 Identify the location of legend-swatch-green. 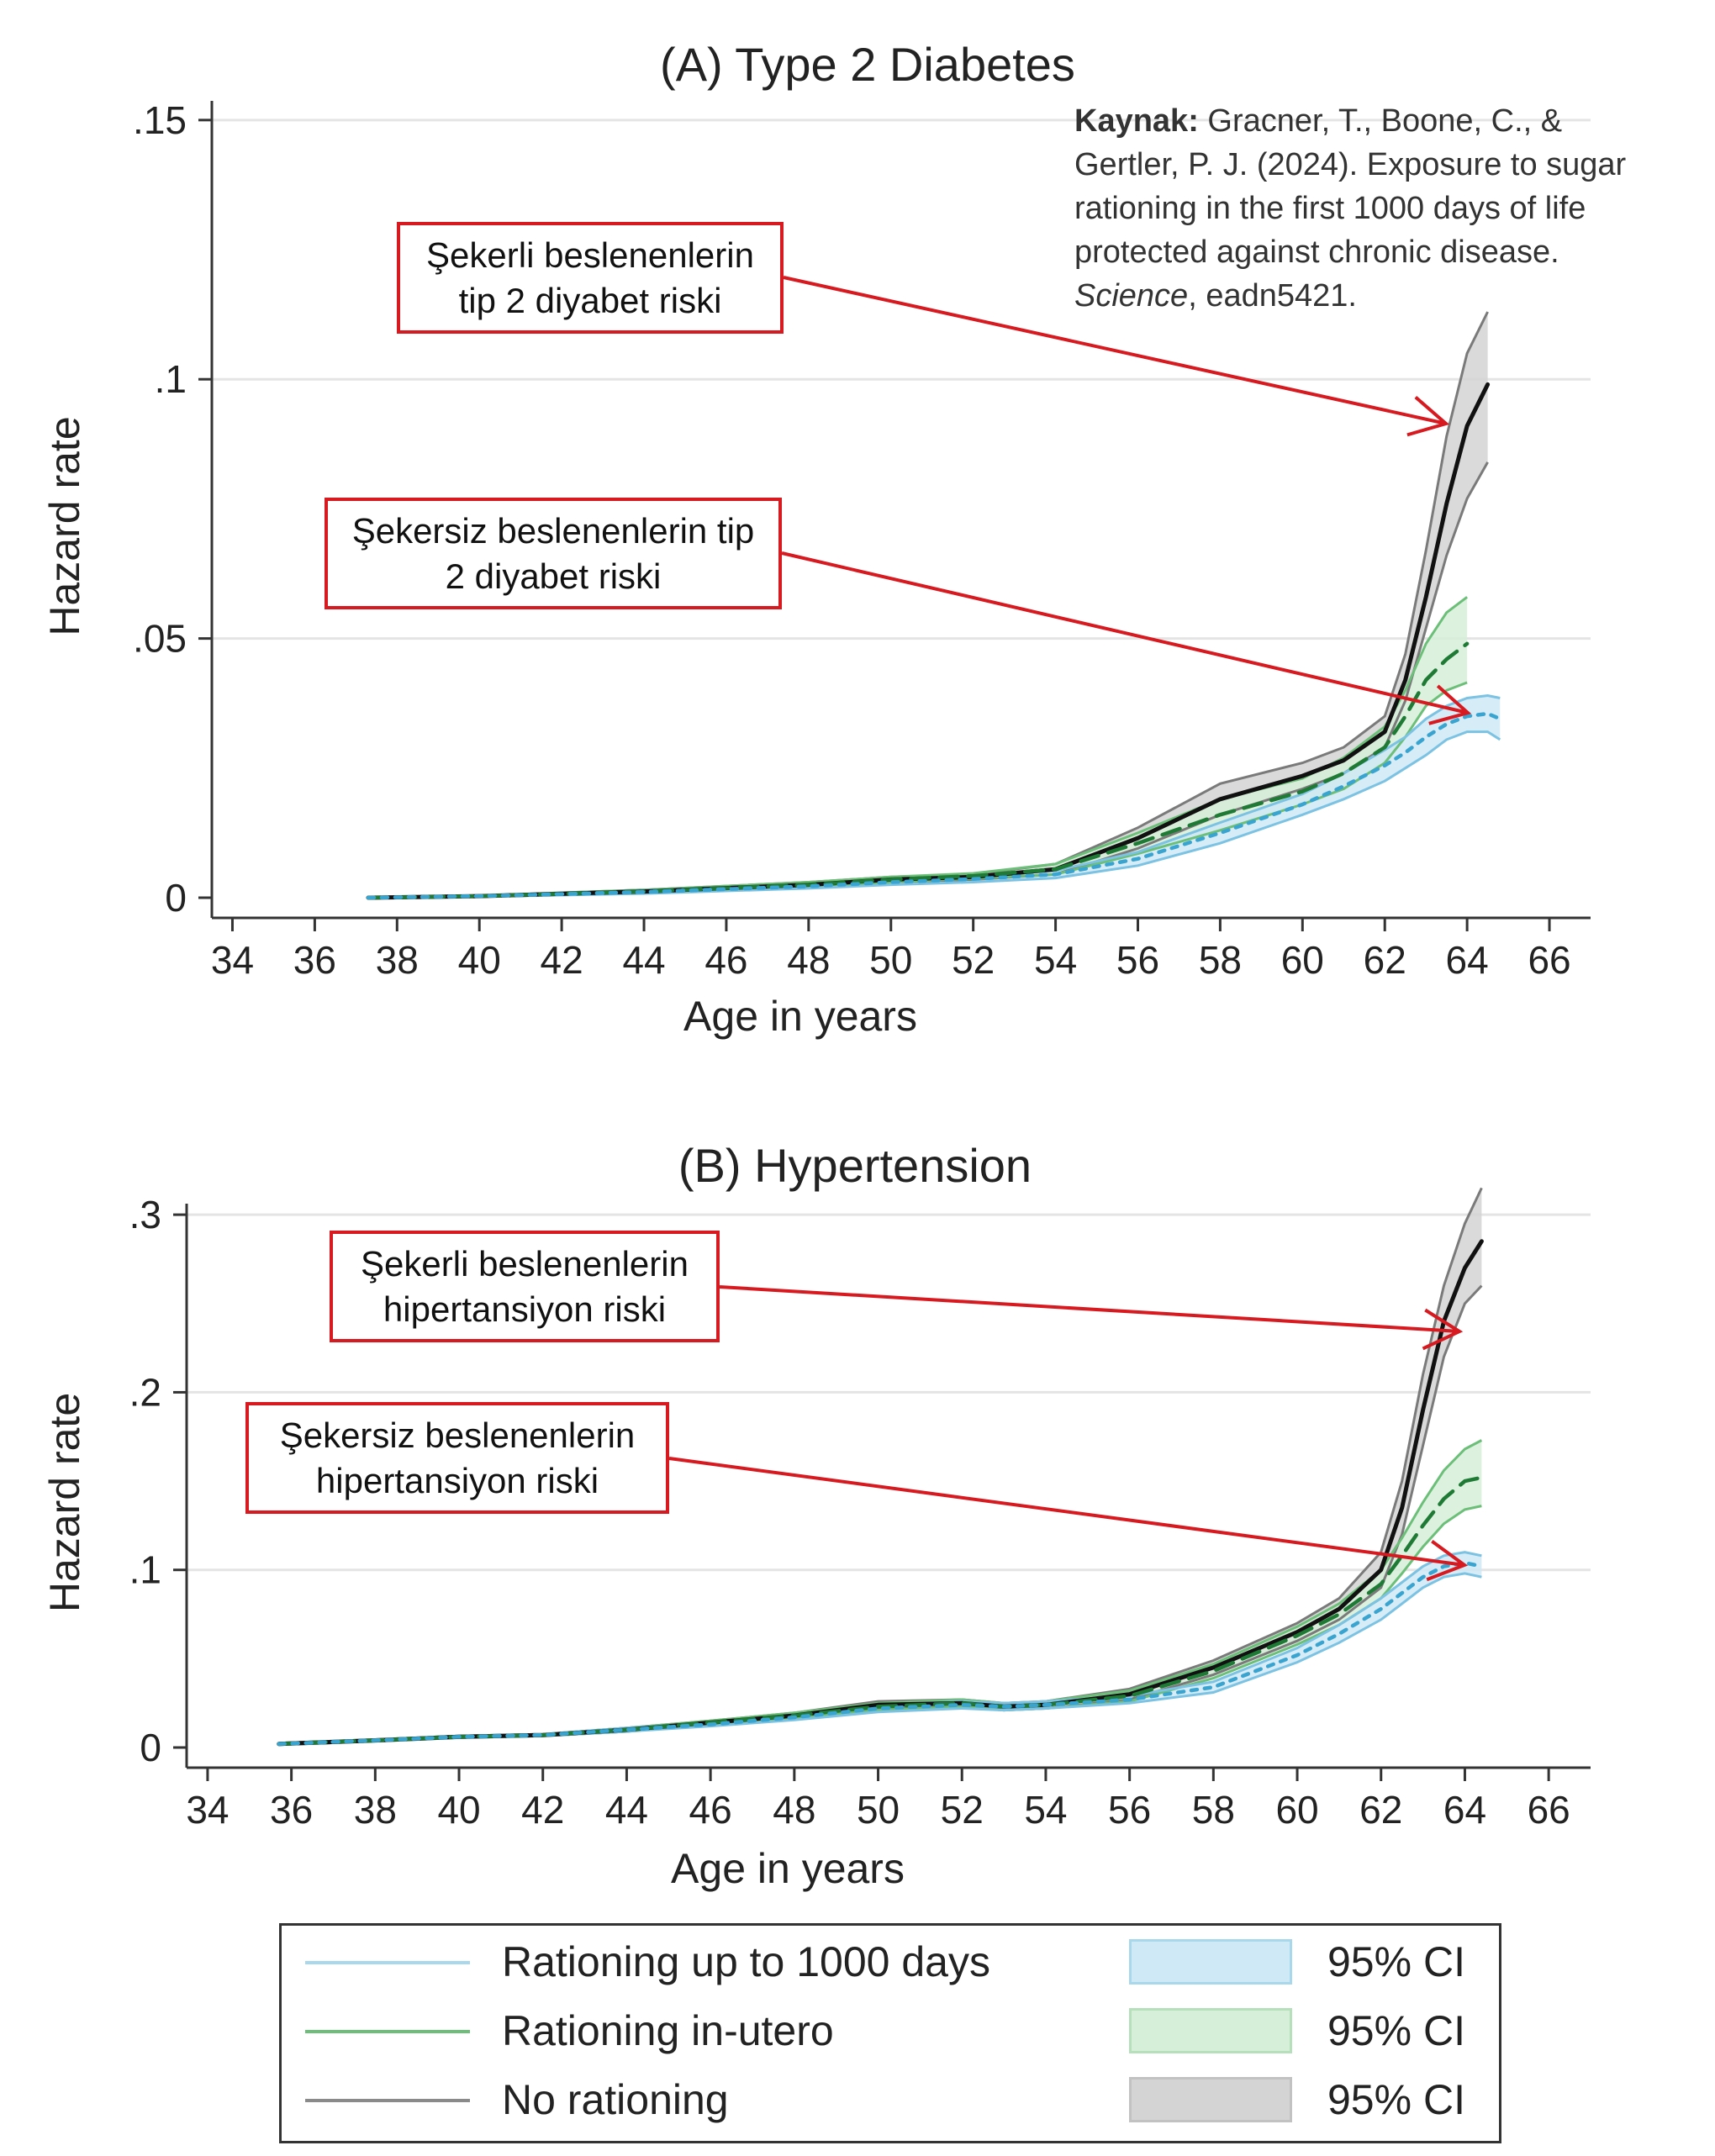
(1210, 2030).